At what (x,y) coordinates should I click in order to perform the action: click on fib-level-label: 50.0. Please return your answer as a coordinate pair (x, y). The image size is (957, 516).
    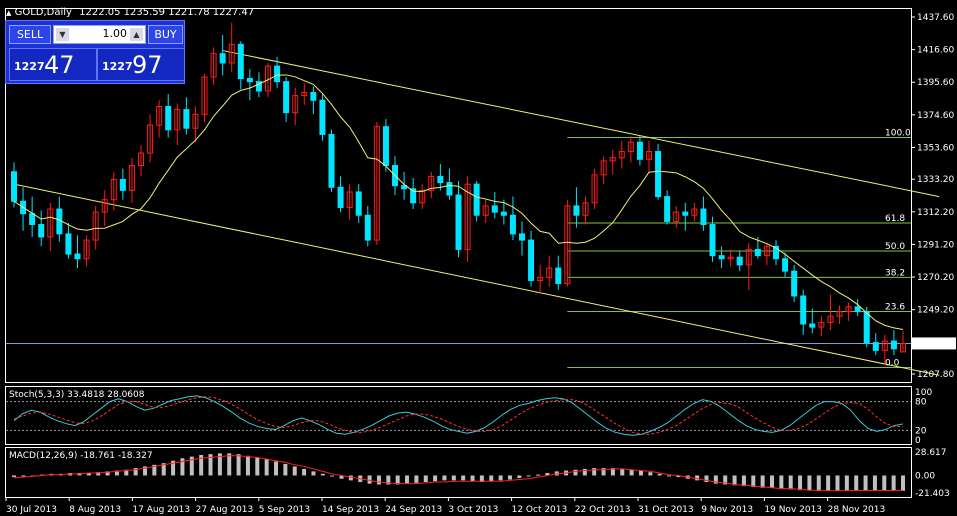
    Looking at the image, I should click on (895, 247).